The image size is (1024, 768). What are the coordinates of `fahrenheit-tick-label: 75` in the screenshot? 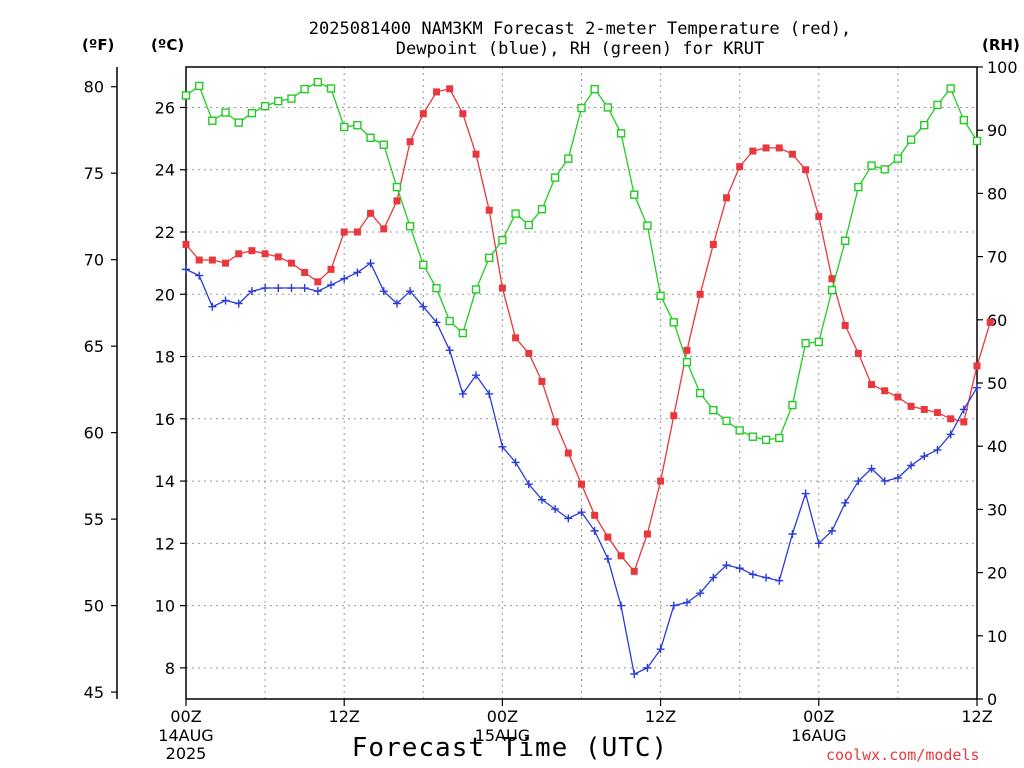 It's located at (94, 173).